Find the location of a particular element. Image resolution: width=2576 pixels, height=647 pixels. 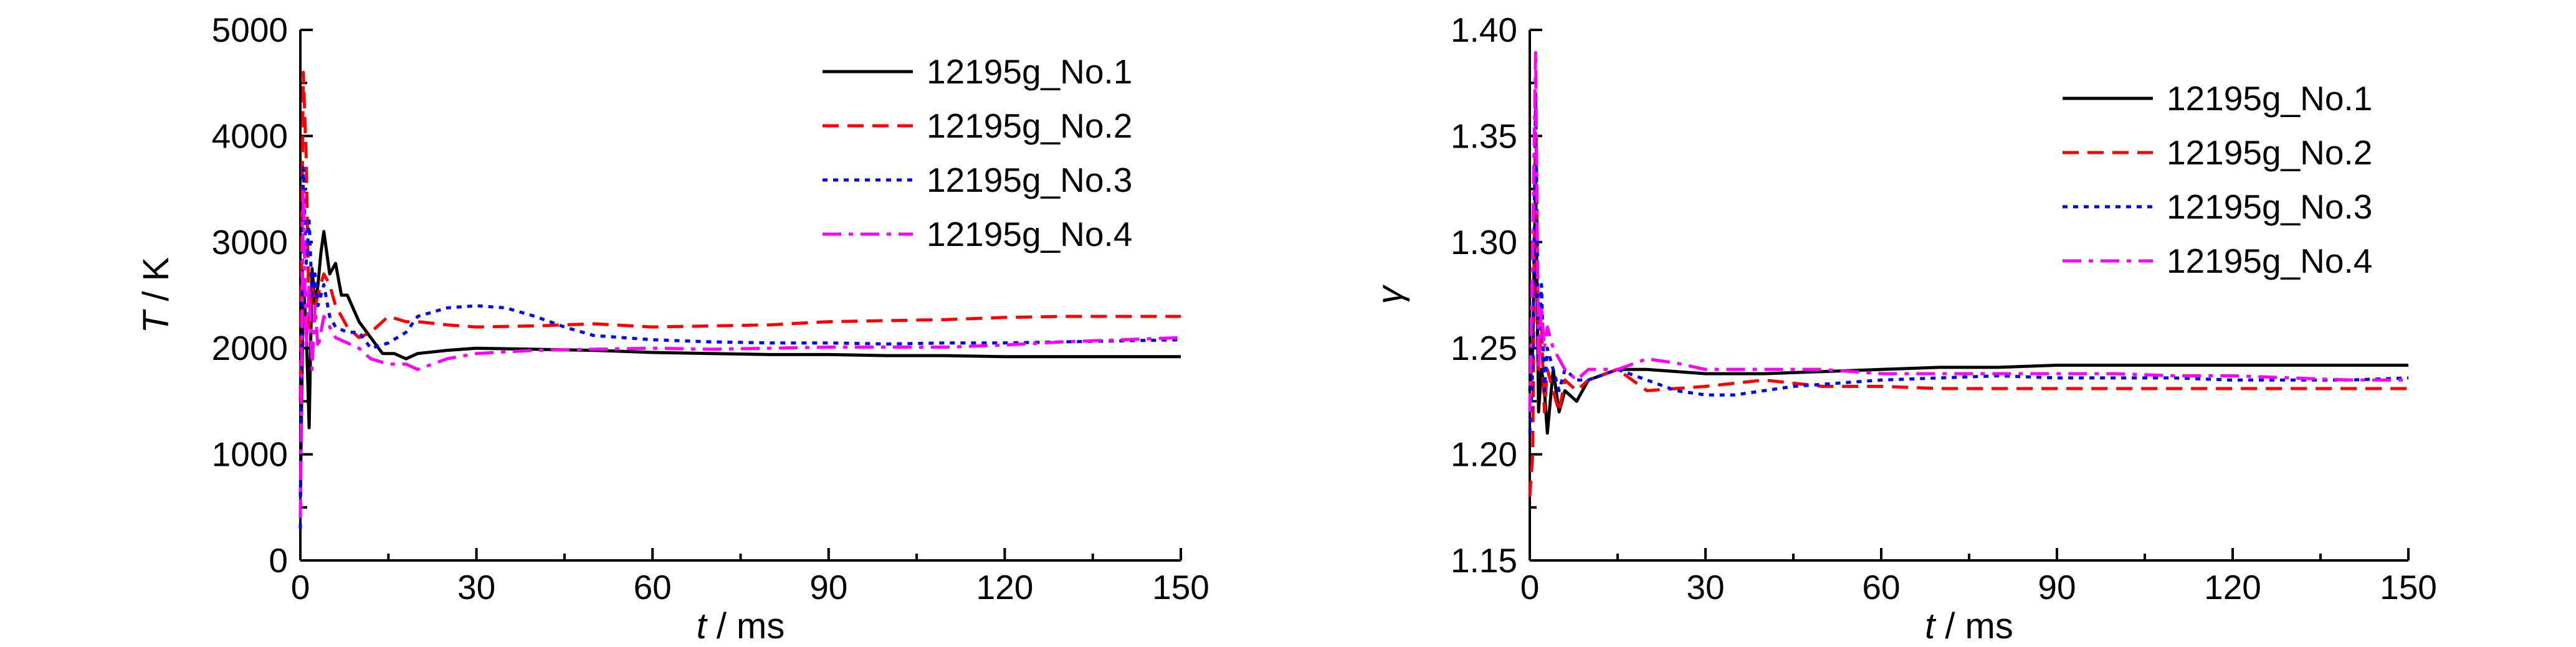

y-axis-var: γ is located at coordinates (1390, 295).